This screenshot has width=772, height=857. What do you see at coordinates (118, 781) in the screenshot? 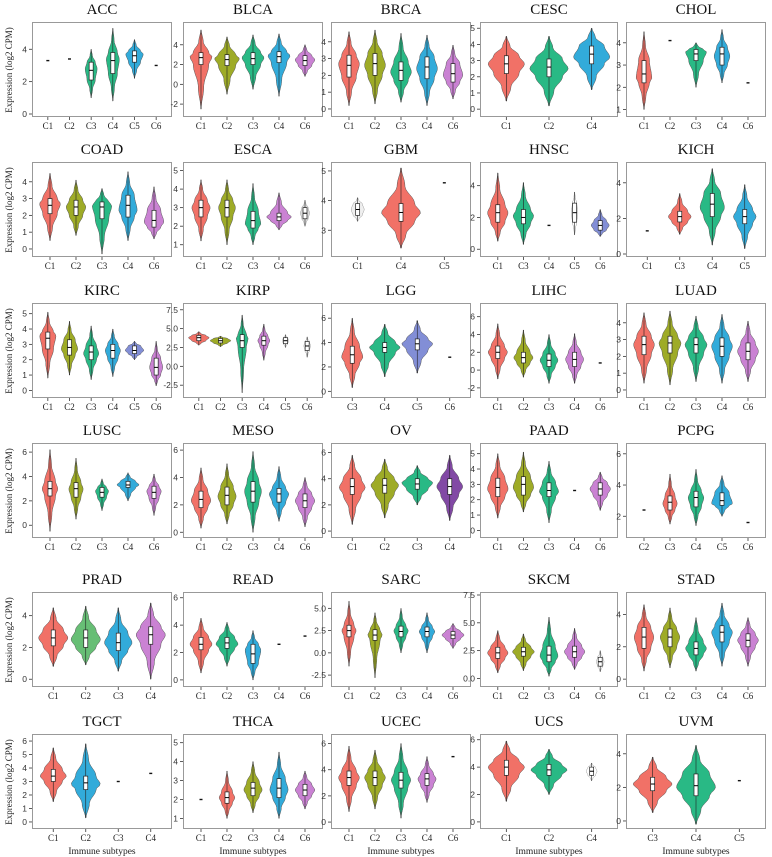
I see `single-point-c3` at bounding box center [118, 781].